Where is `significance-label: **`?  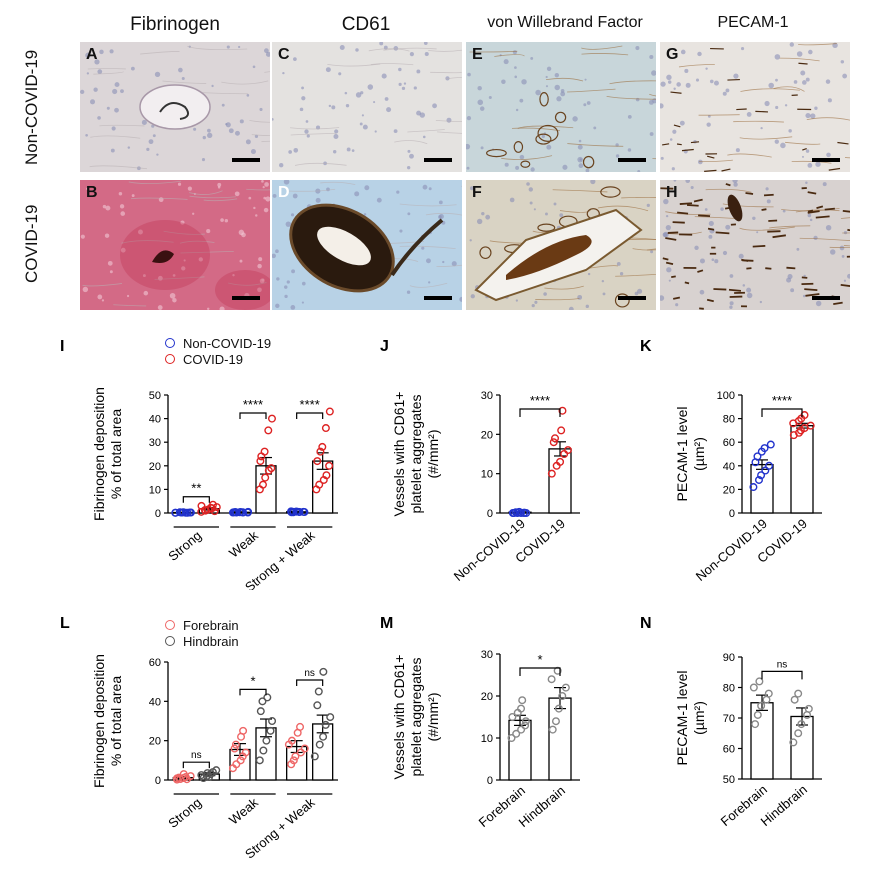
significance-label: ** is located at coordinates (196, 488).